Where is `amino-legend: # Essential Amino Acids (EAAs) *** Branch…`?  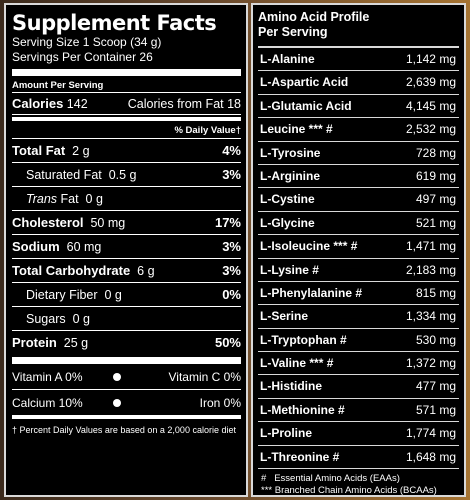 amino-legend: # Essential Amino Acids (EAAs) *** Branch… is located at coordinates (358, 485).